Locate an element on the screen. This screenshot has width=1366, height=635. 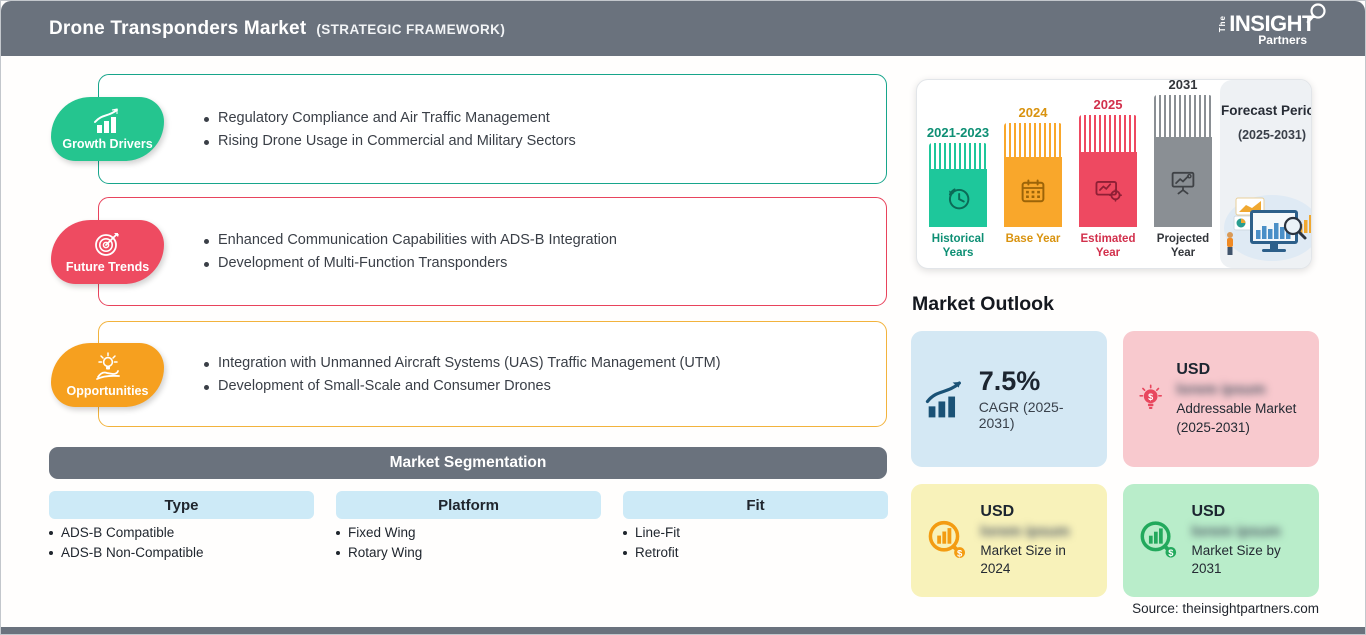
target-dart-icon is located at coordinates (106, 244).